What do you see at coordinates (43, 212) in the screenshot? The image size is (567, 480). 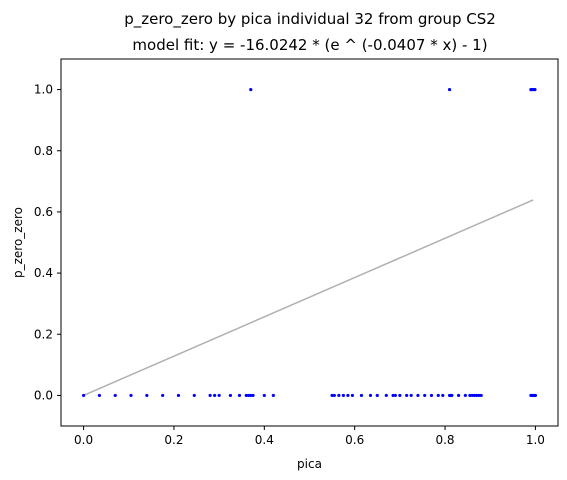 I see `y-tick-label: 0.6` at bounding box center [43, 212].